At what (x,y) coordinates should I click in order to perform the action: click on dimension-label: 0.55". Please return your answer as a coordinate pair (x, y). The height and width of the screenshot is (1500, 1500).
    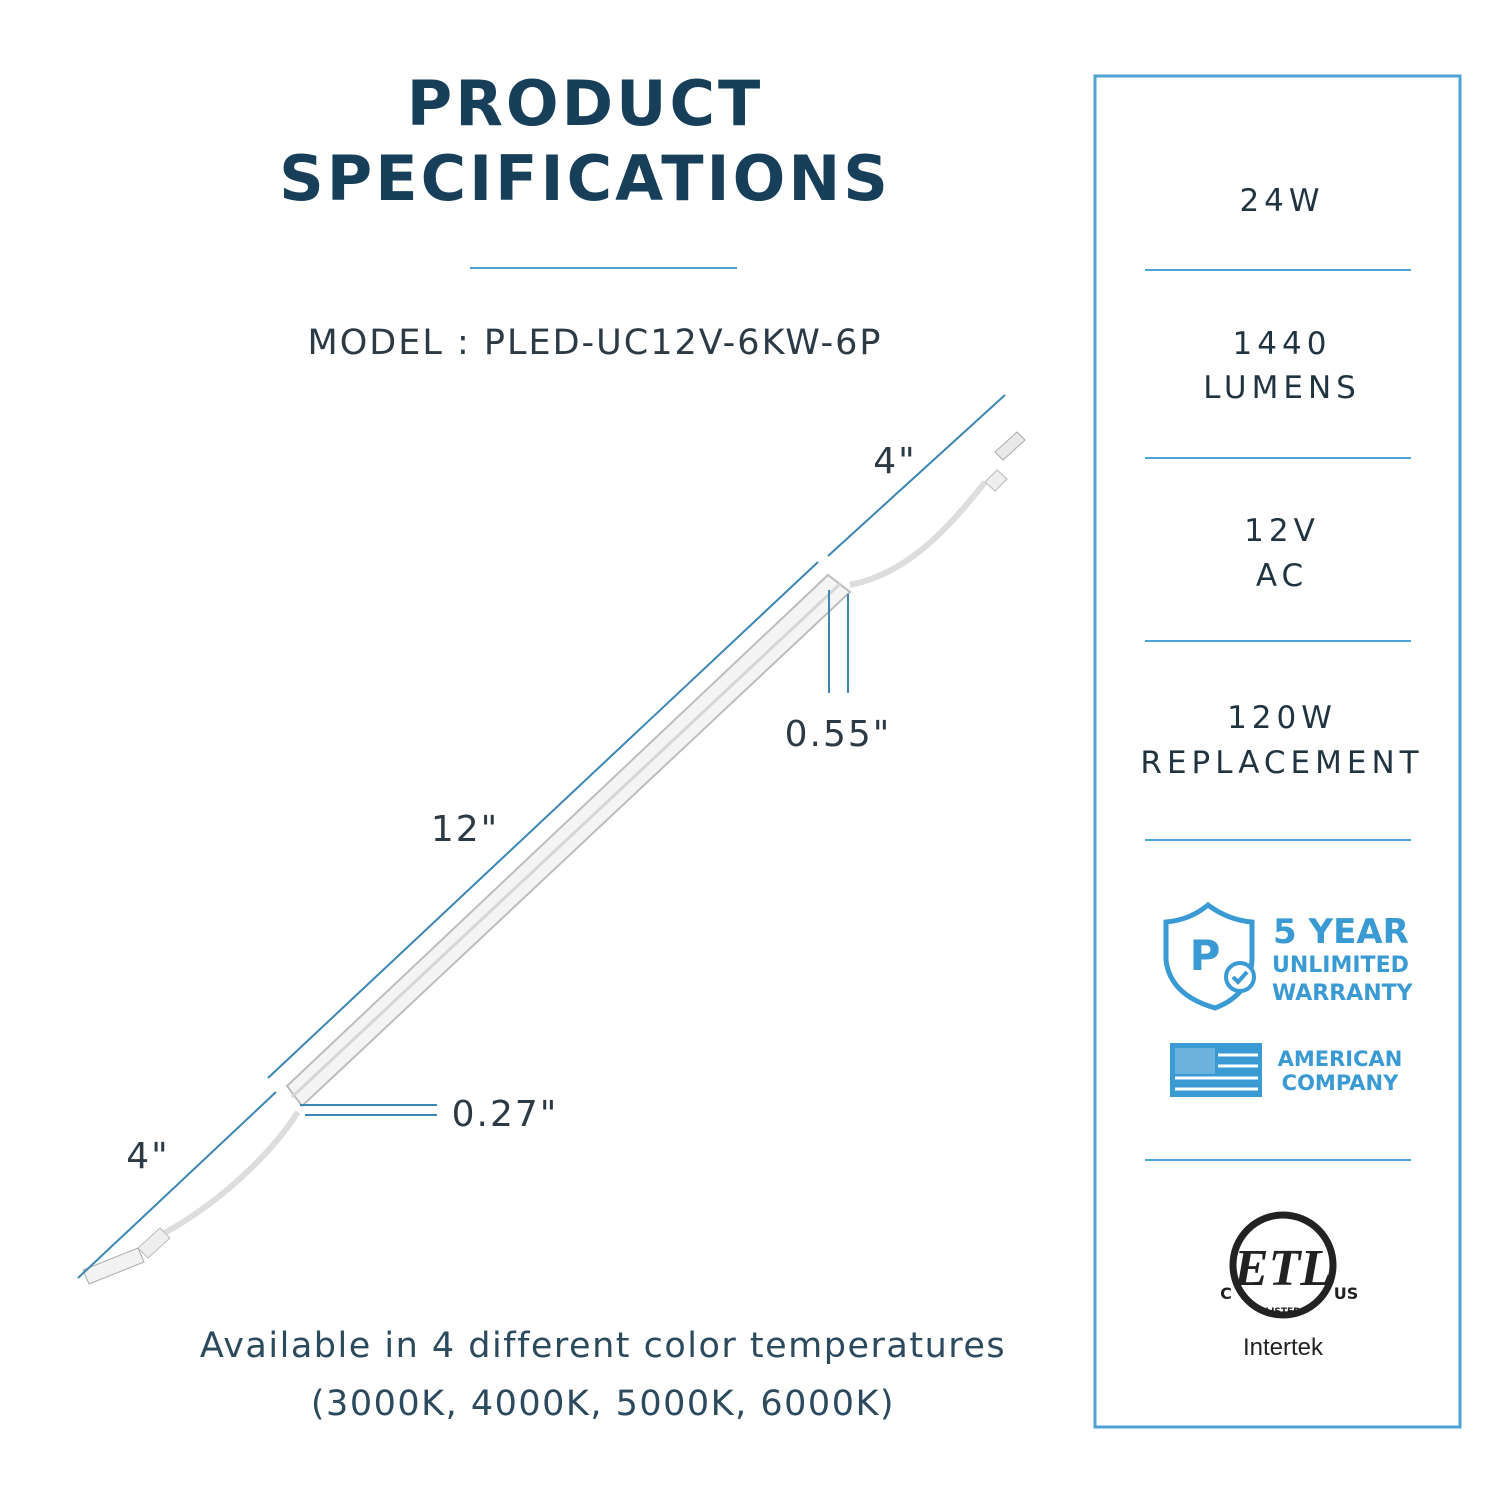
    Looking at the image, I should click on (838, 734).